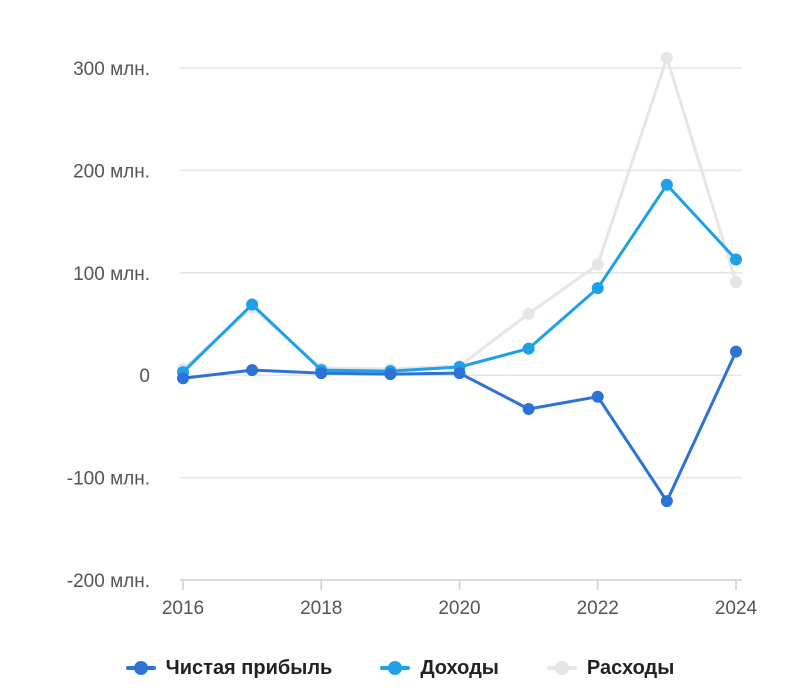  What do you see at coordinates (459, 667) in the screenshot?
I see `legend-label: Доходы` at bounding box center [459, 667].